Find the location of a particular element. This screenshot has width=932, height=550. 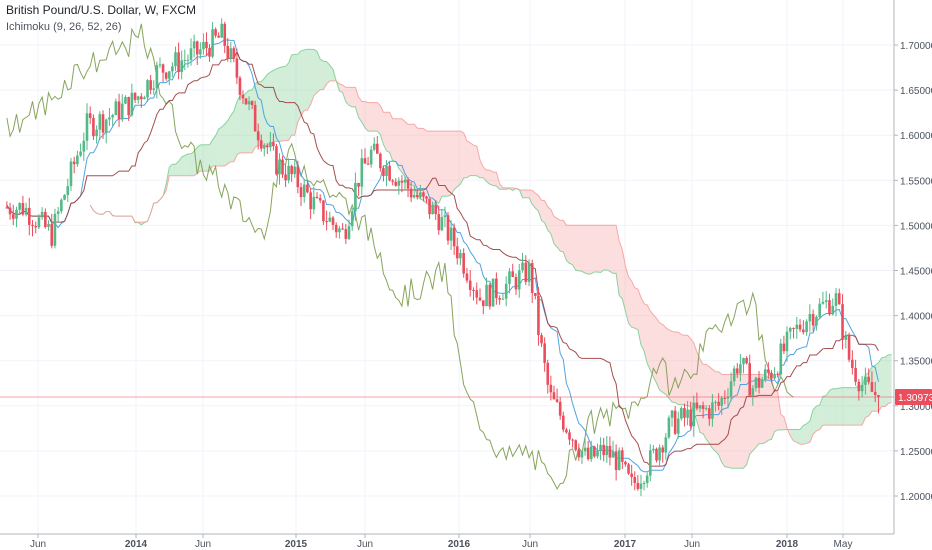

chart-title: British Pound/U.S. Dollar, W, FXCM is located at coordinates (101, 10).